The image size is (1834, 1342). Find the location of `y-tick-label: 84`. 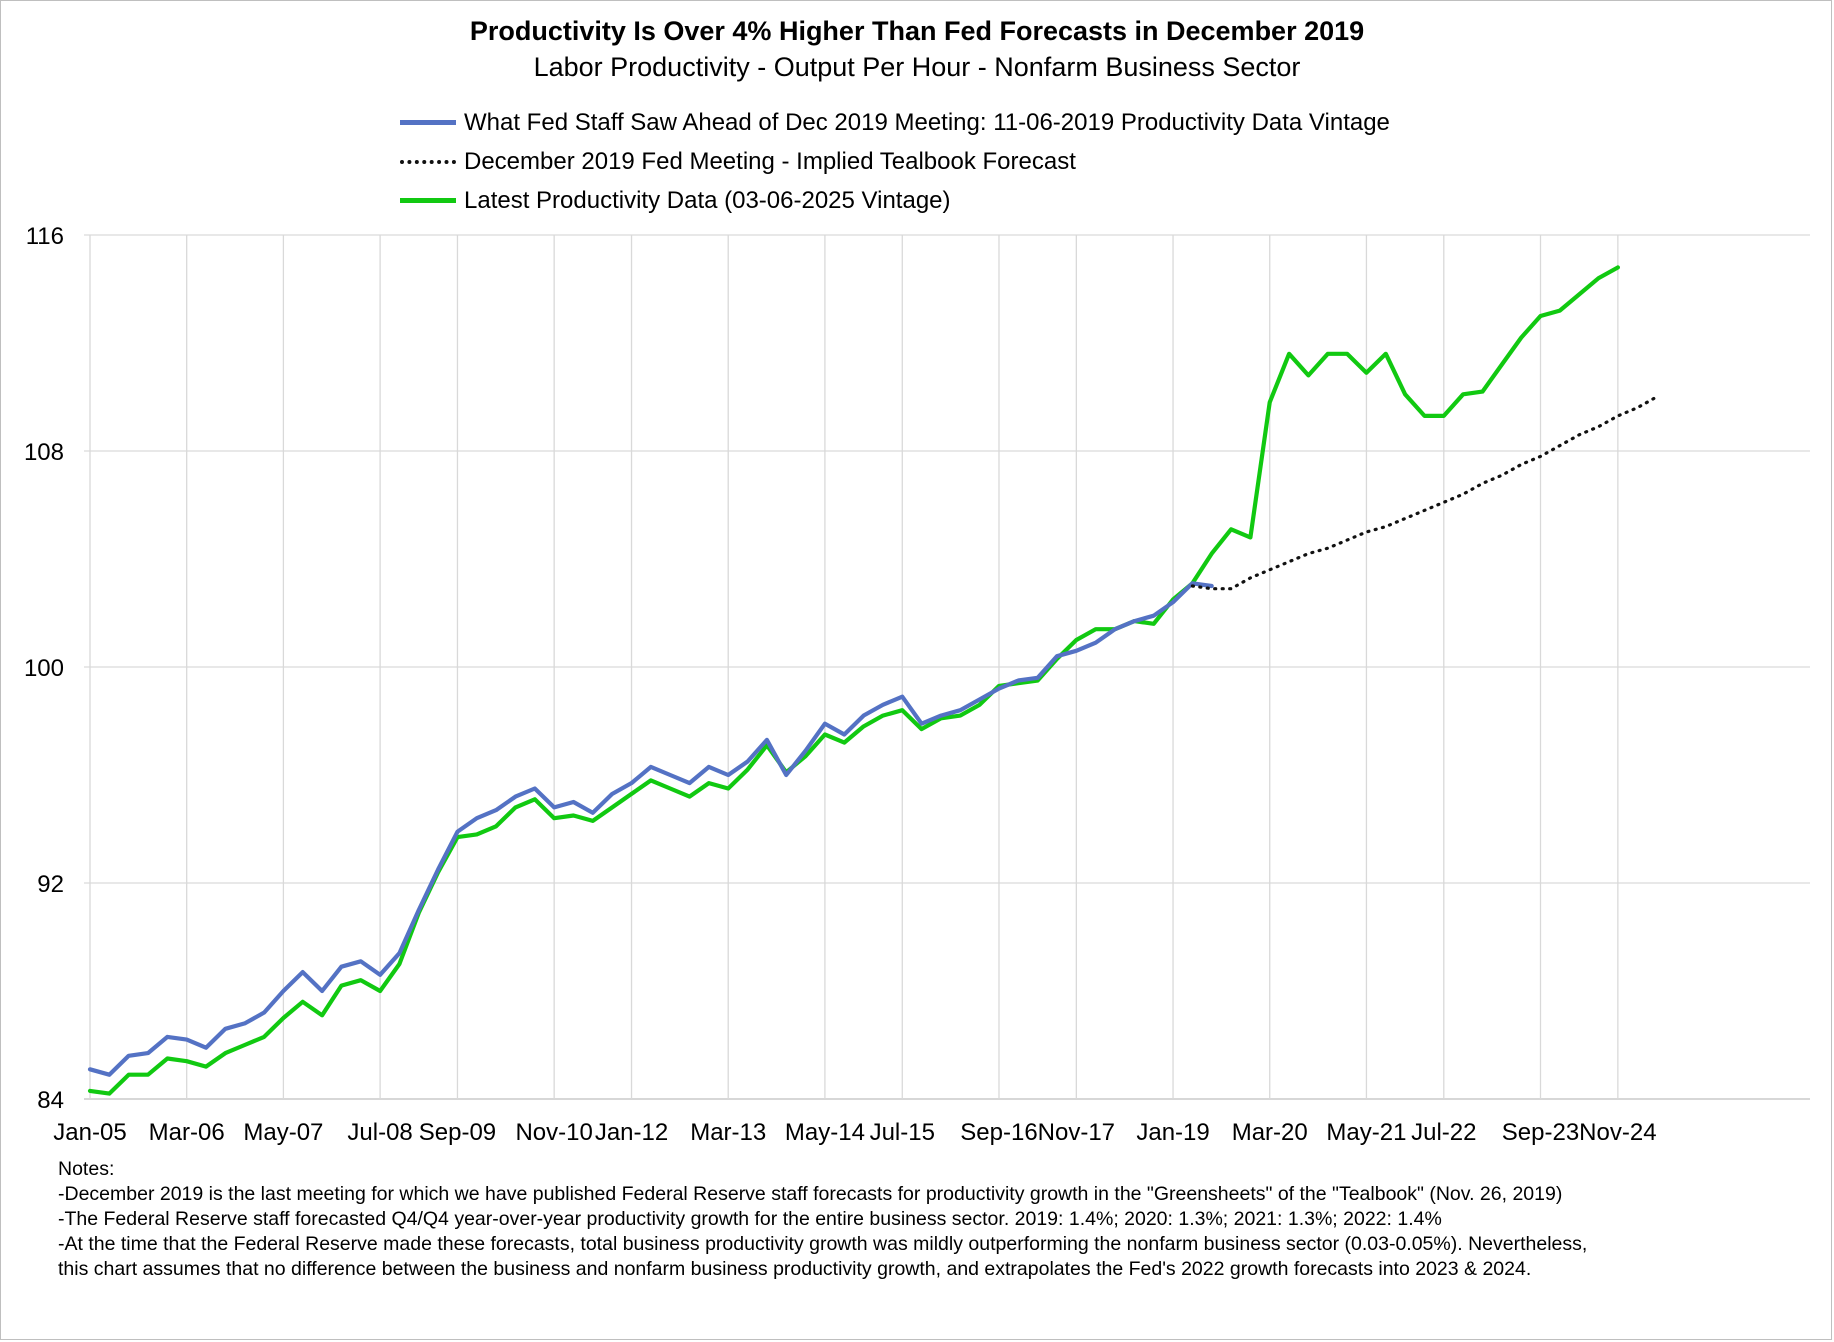

y-tick-label: 84 is located at coordinates (50, 1100).